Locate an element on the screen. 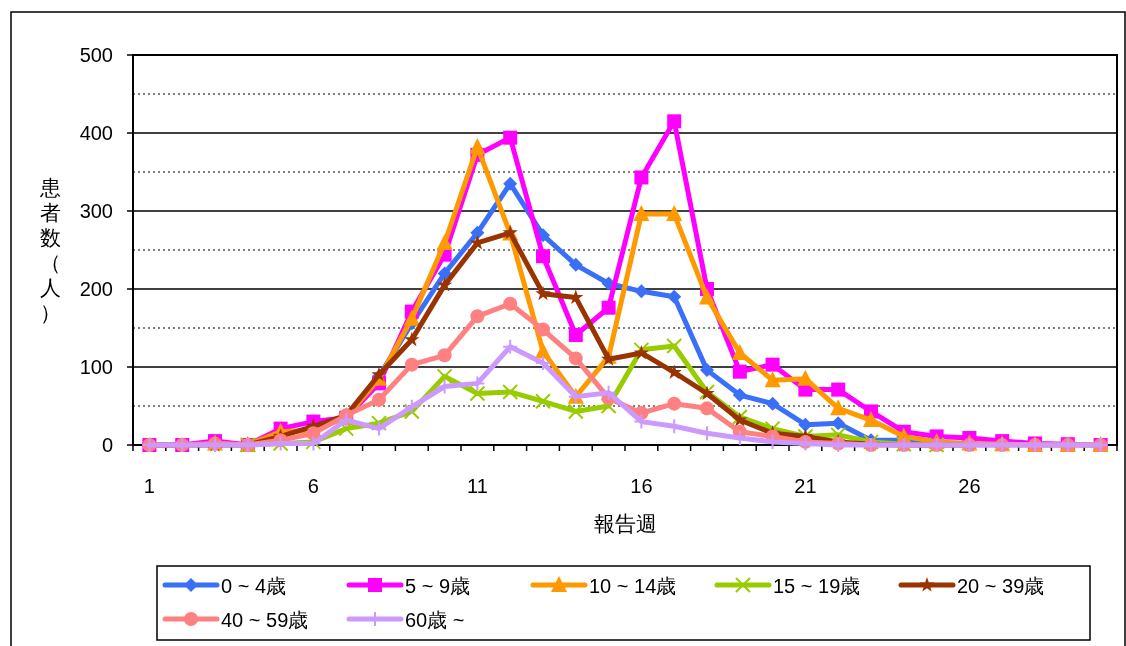 The width and height of the screenshot is (1126, 646). legend-label: 20 ~ 39歳 is located at coordinates (1001, 586).